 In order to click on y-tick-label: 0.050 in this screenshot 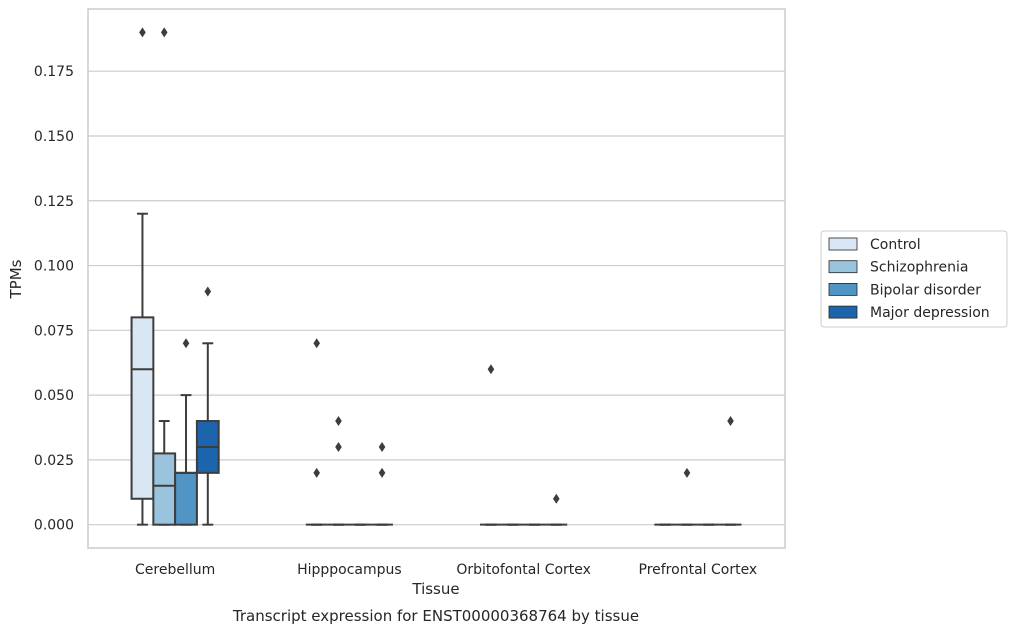, I will do `click(54, 396)`.